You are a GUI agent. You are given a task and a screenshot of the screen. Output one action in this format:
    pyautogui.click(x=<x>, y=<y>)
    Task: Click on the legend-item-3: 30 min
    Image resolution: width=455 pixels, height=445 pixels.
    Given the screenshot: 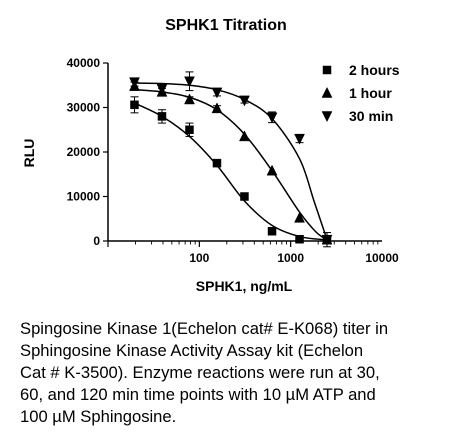 What is the action you would take?
    pyautogui.click(x=357, y=116)
    